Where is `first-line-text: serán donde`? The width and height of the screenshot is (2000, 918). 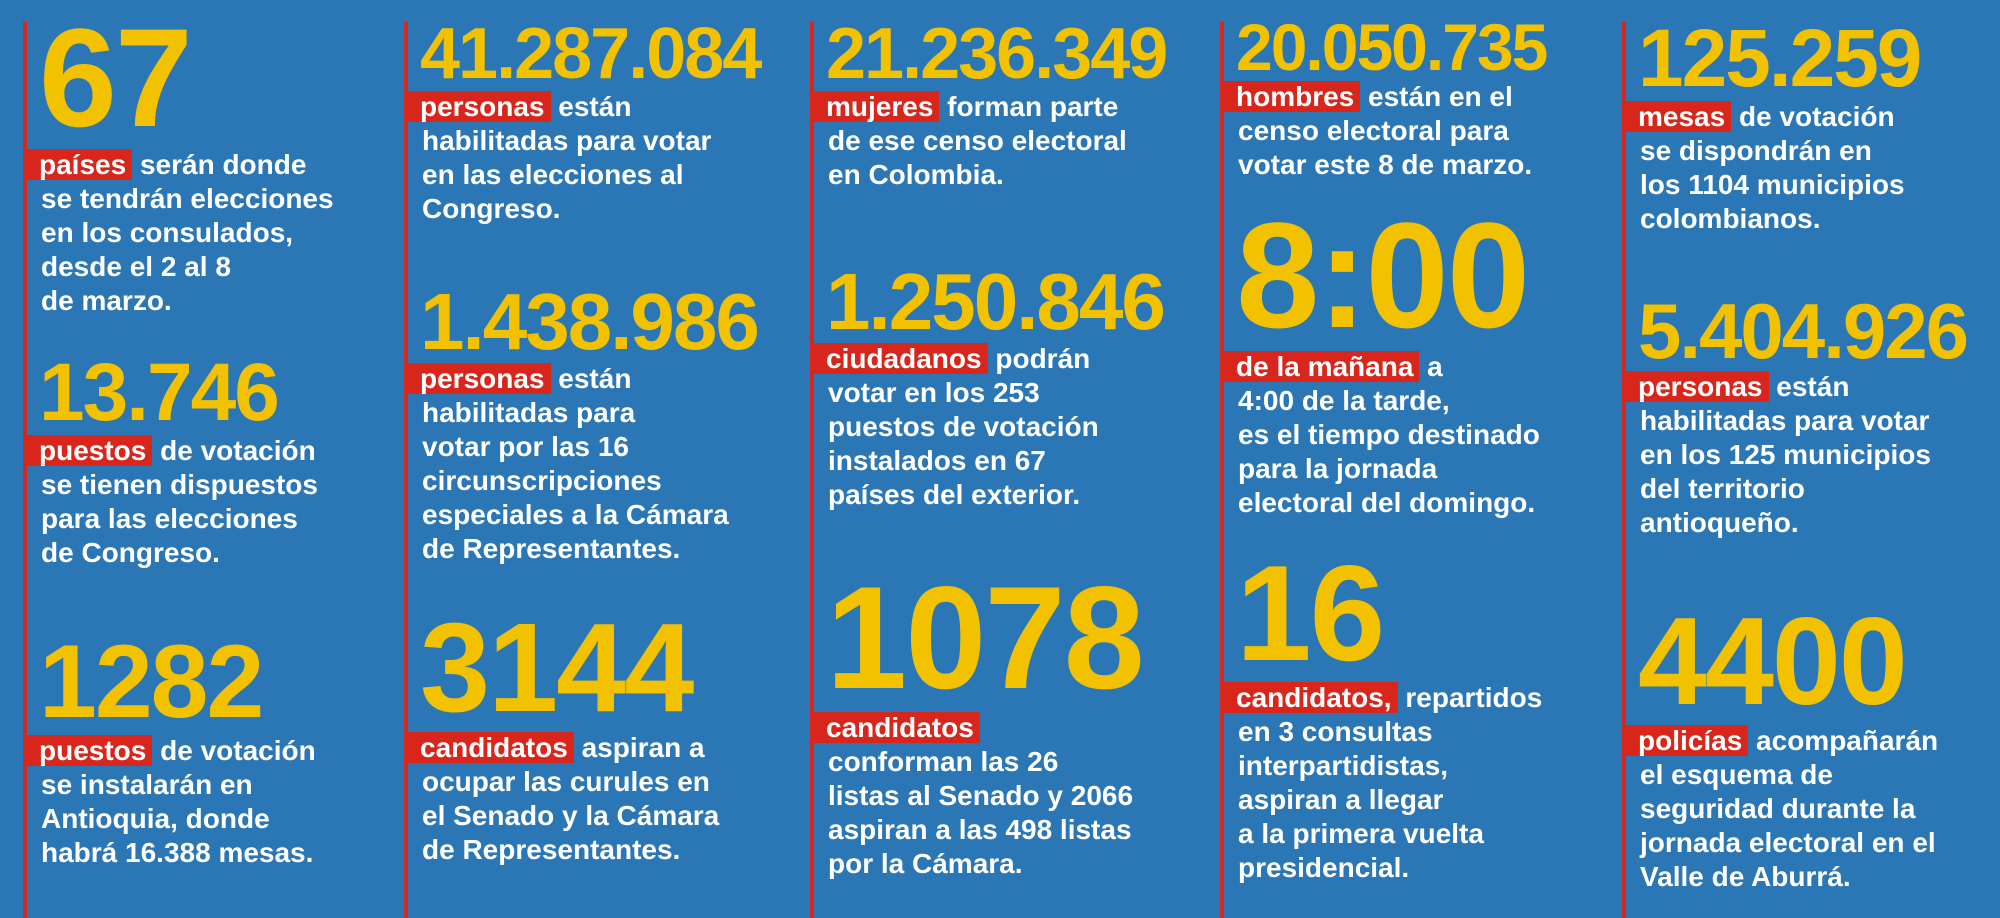
first-line-text: serán donde is located at coordinates (219, 164).